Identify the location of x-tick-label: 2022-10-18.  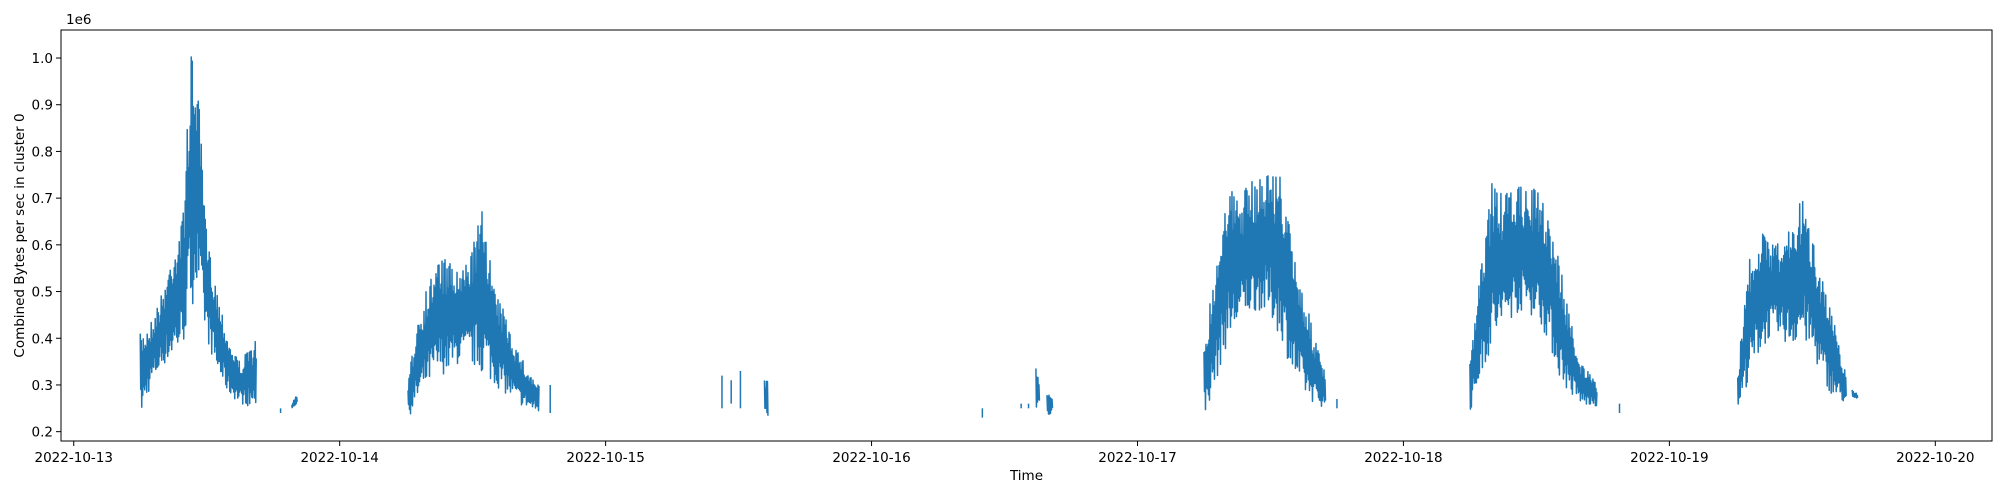
(1403, 458).